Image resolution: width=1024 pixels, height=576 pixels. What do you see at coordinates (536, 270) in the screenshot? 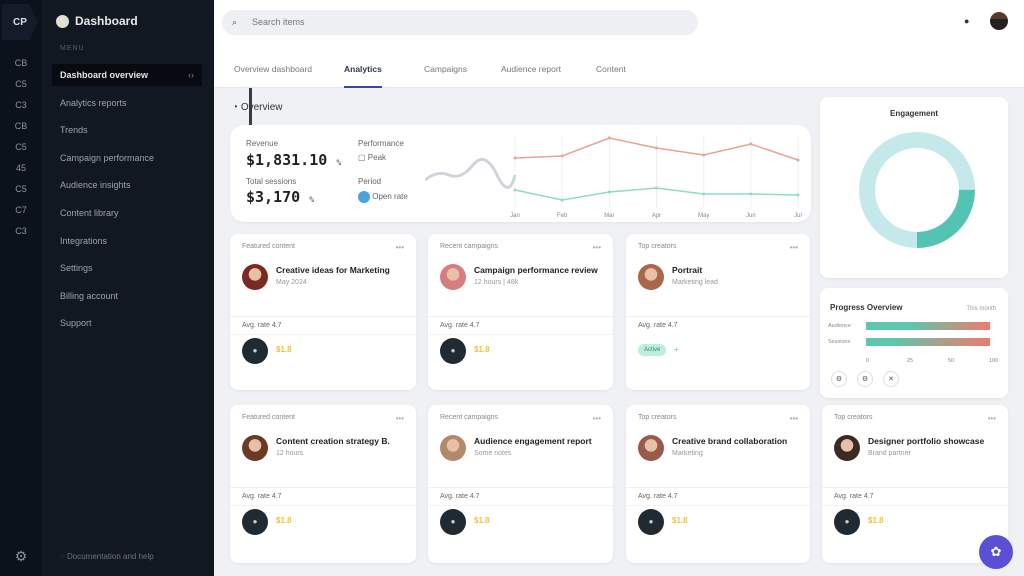
I see `card-title: Campaign performance review` at bounding box center [536, 270].